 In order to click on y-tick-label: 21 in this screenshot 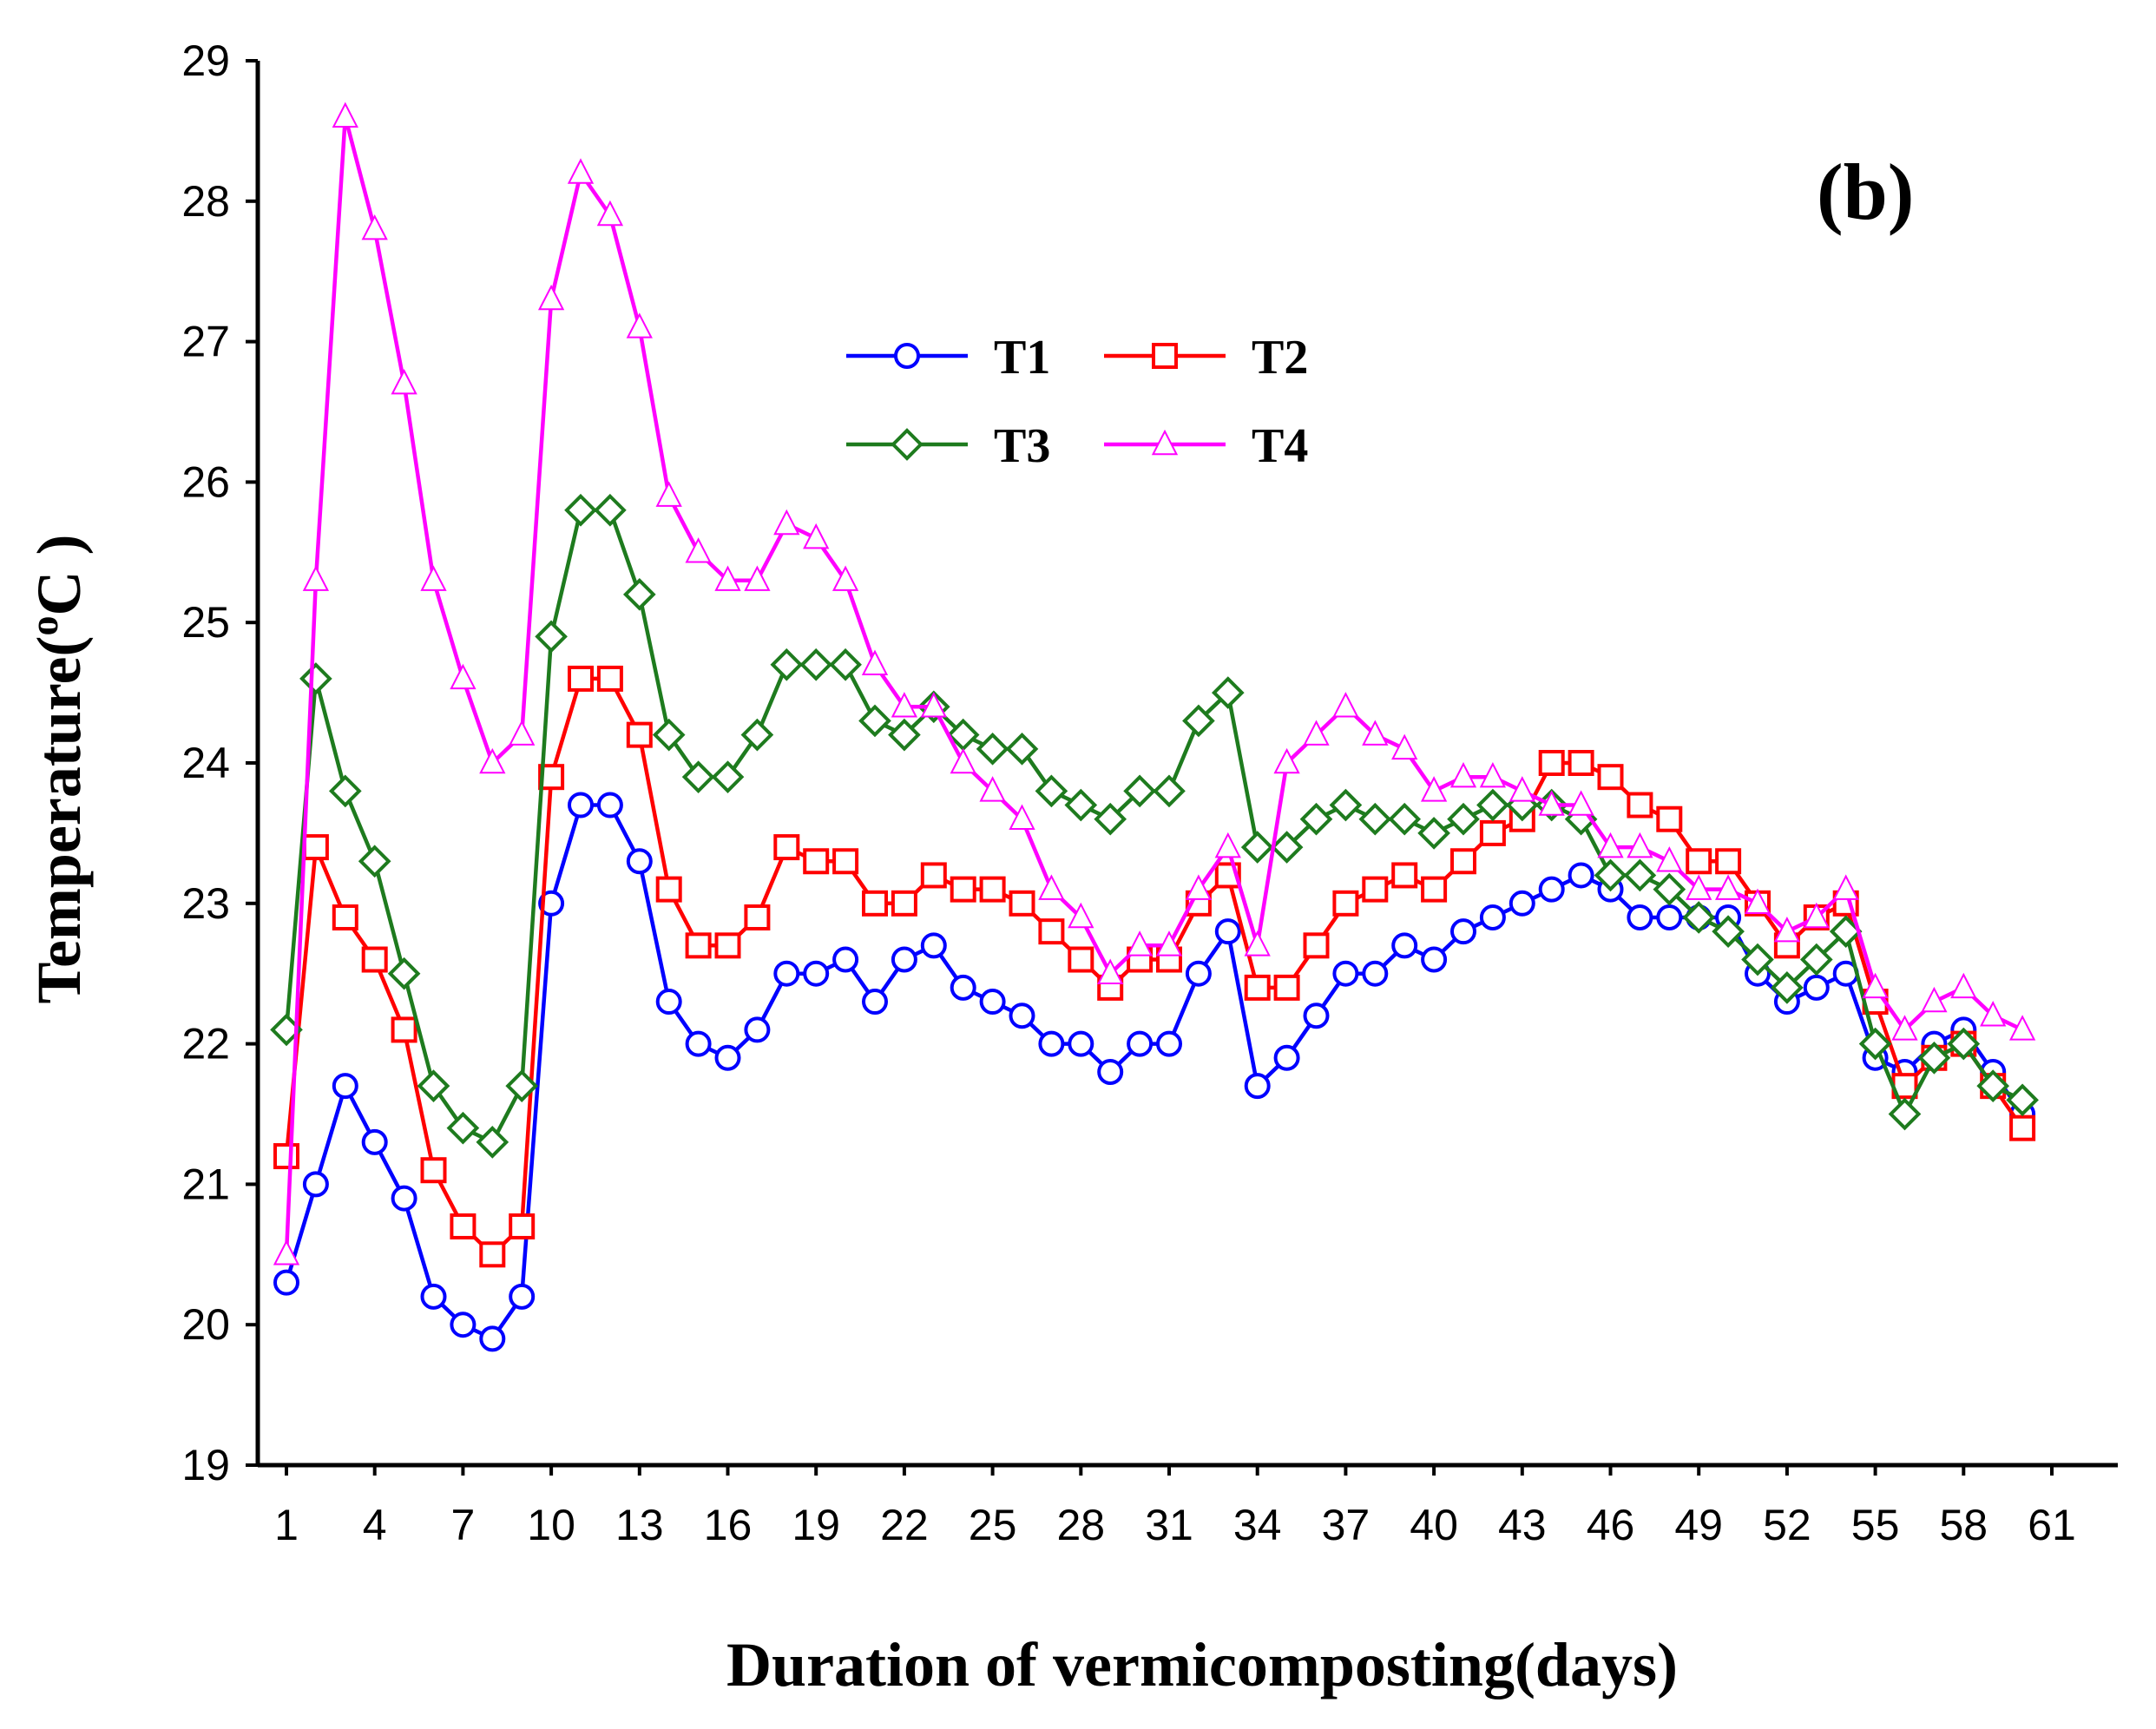, I will do `click(205, 1184)`.